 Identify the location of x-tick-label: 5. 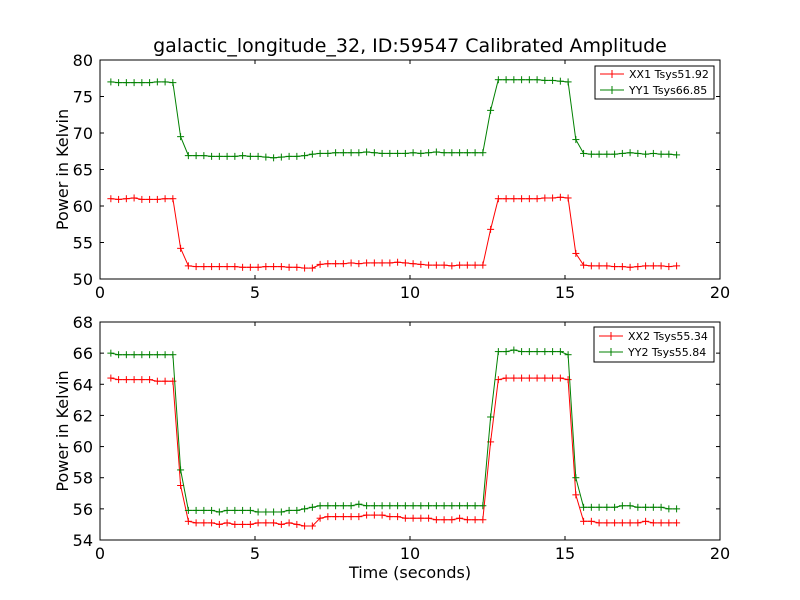
(255, 553).